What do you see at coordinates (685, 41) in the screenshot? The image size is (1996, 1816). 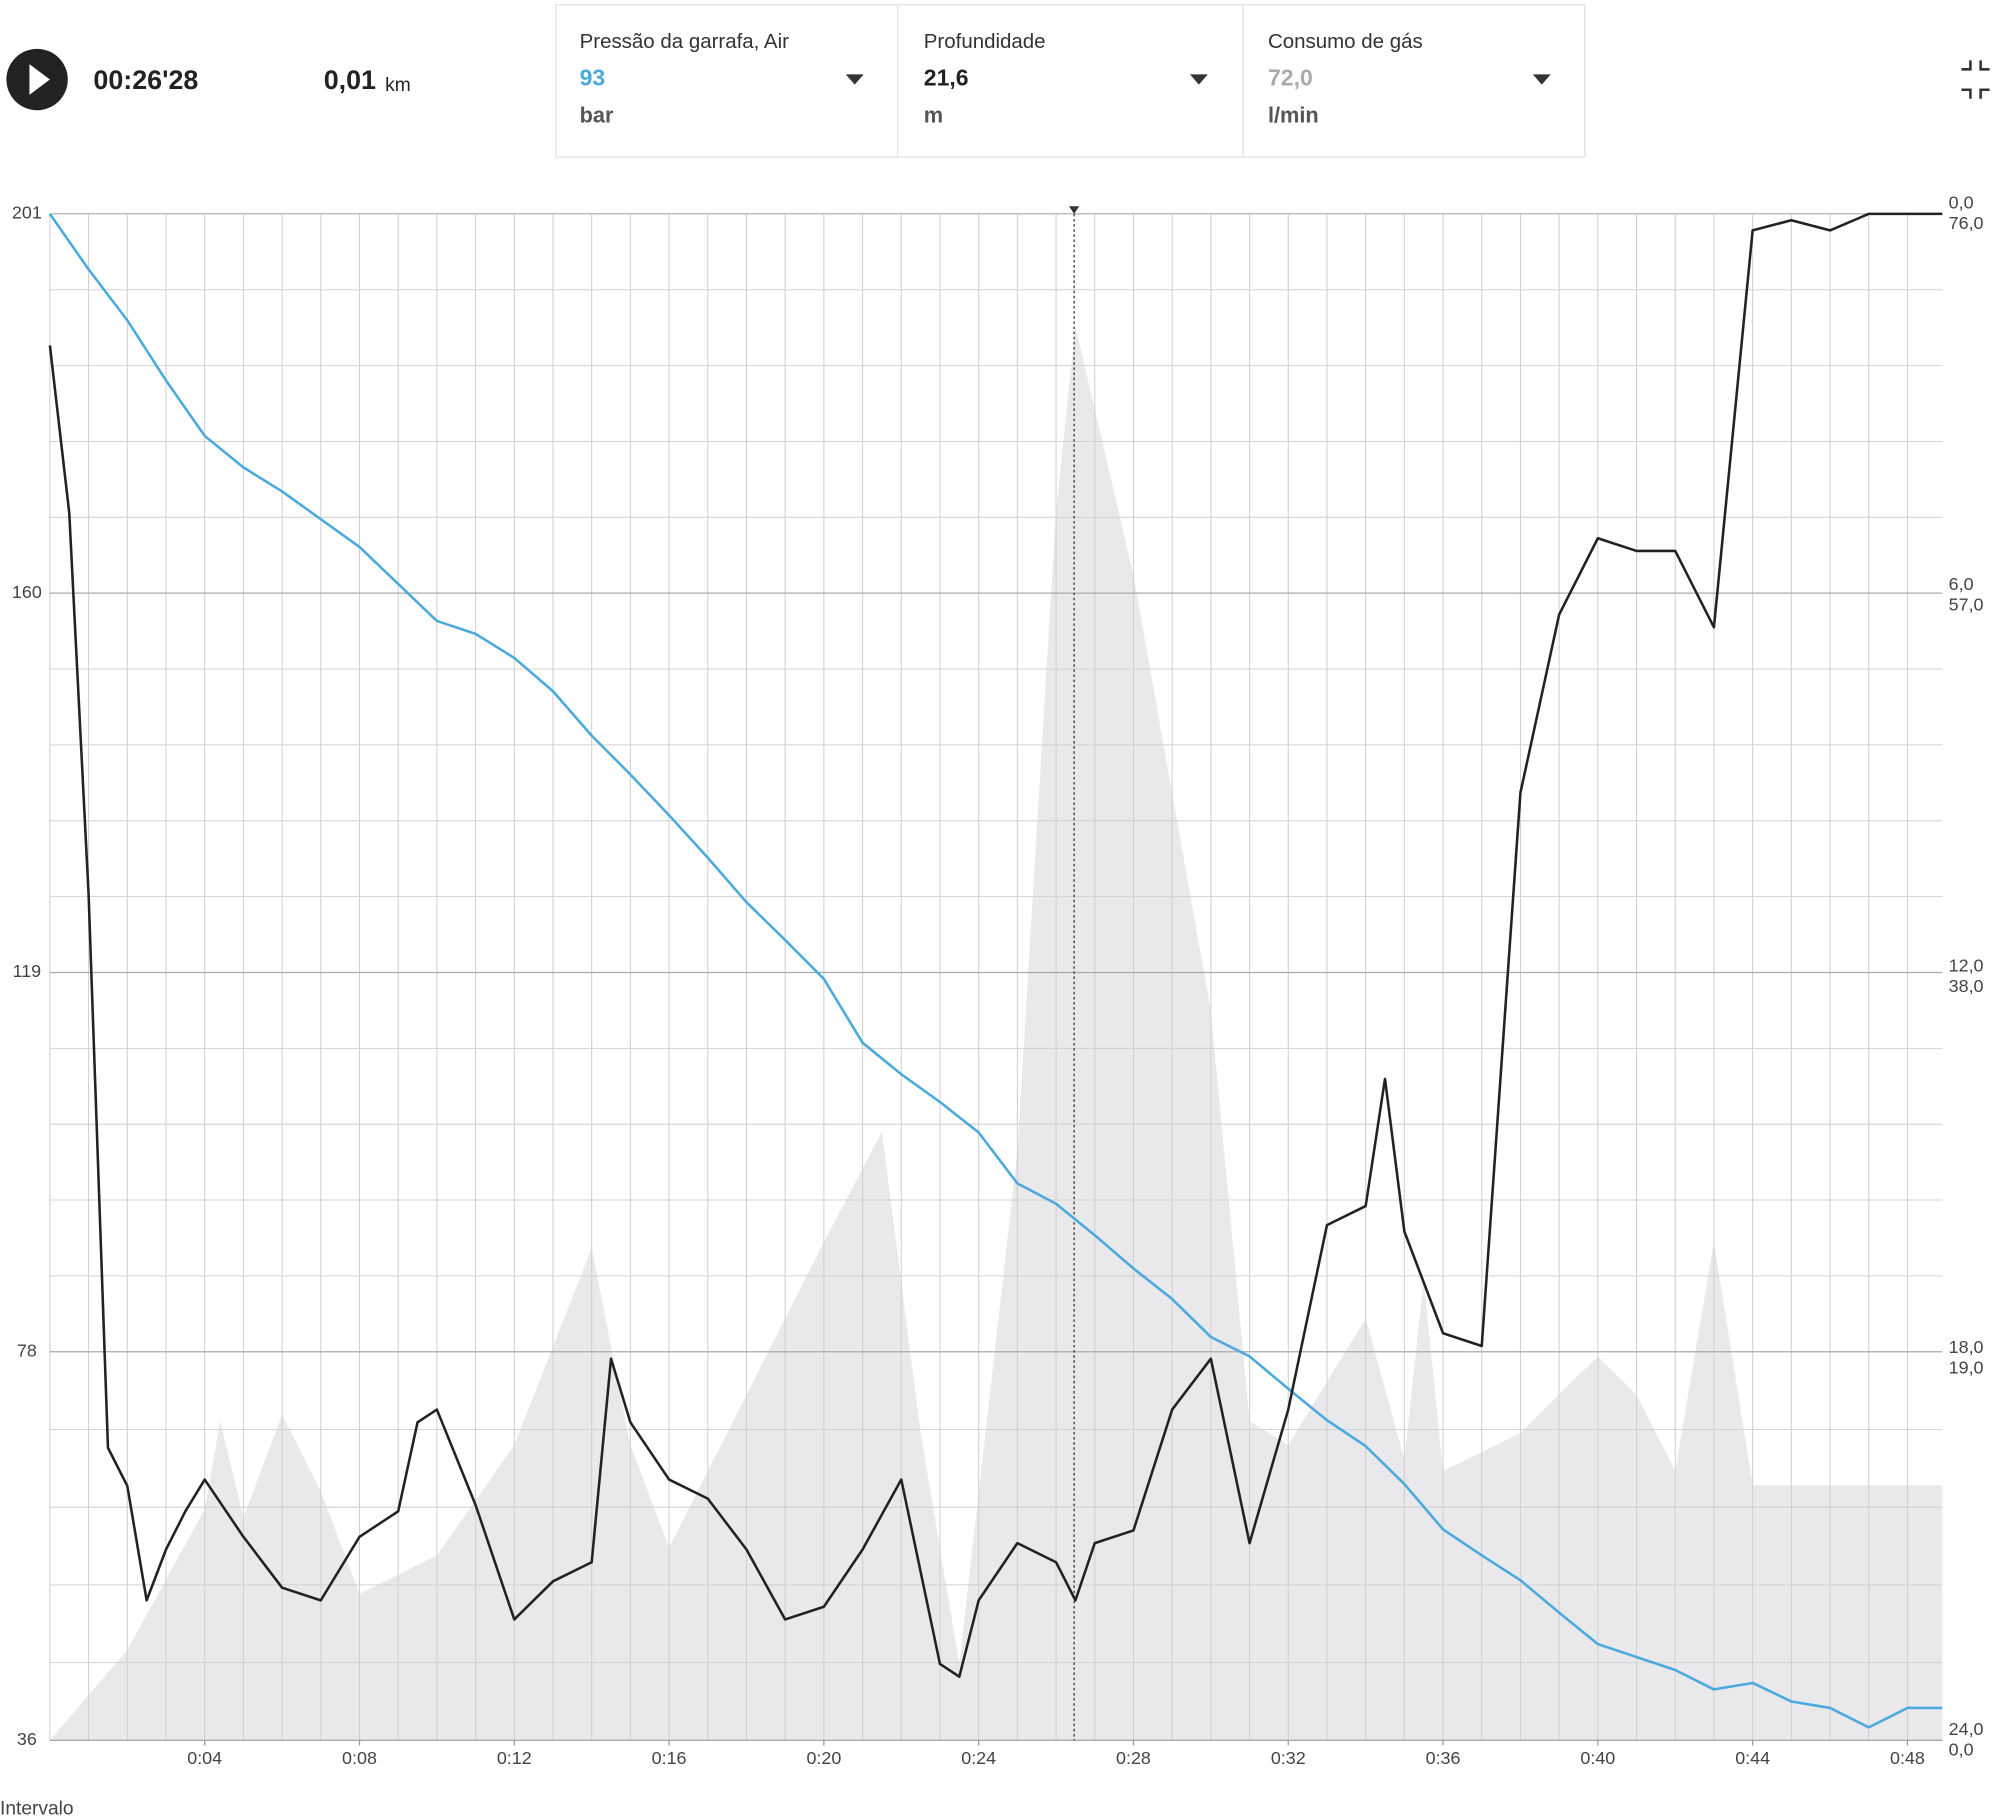 I see `panel-label: Pressão da garrafa, Air` at bounding box center [685, 41].